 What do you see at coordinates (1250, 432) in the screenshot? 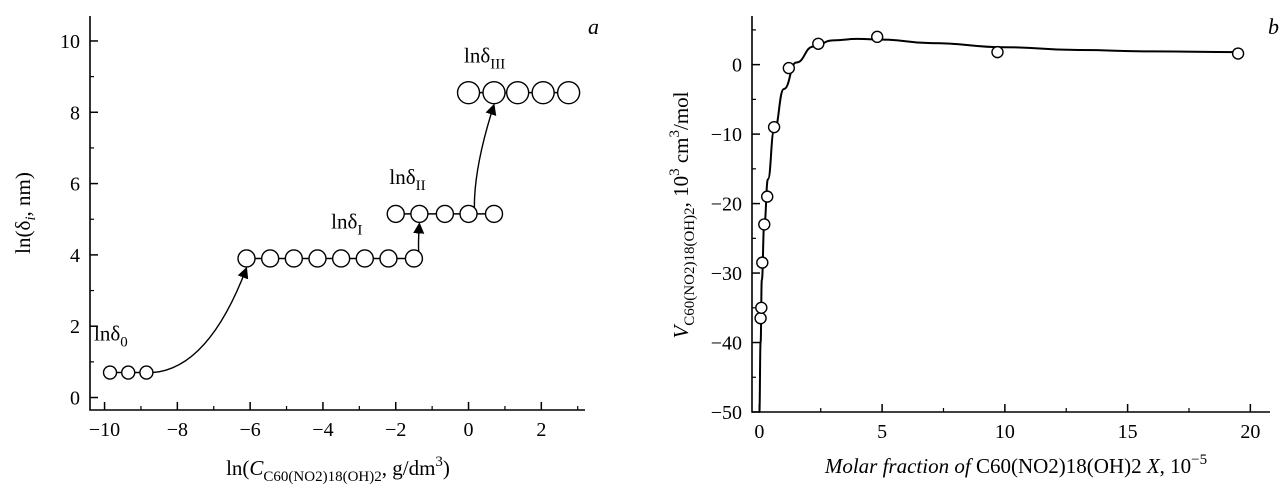
I see `panel-b-x-tick-label: 20` at bounding box center [1250, 432].